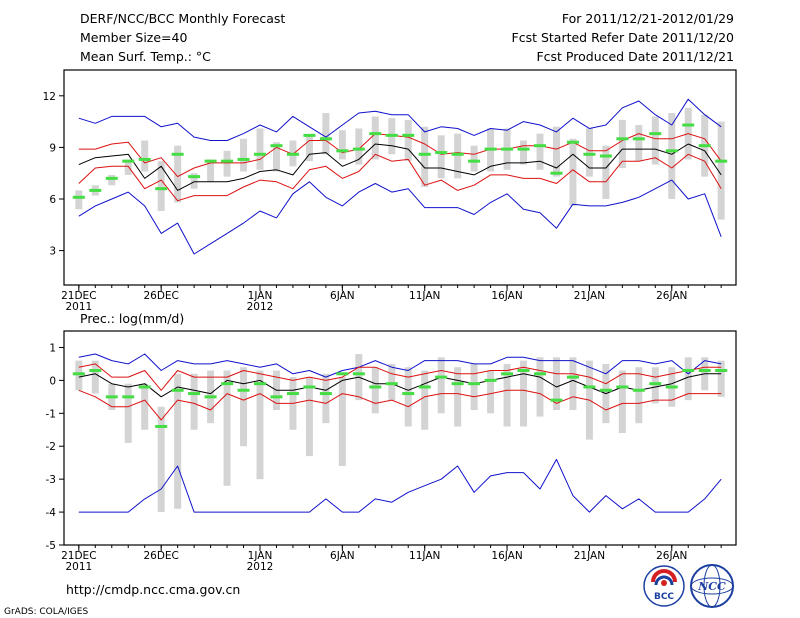 This screenshot has width=800, height=618. I want to click on y-tick-label: -1, so click(51, 414).